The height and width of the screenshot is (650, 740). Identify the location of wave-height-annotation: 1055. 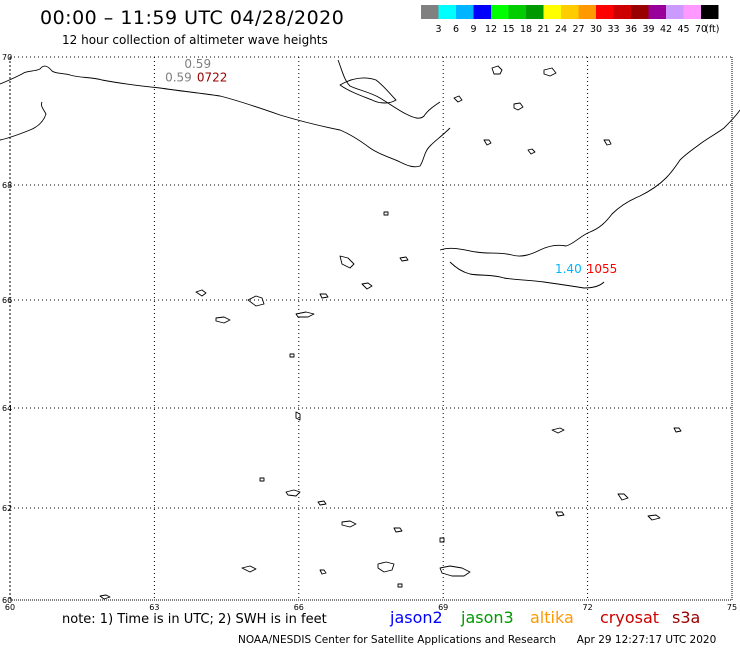
(602, 269).